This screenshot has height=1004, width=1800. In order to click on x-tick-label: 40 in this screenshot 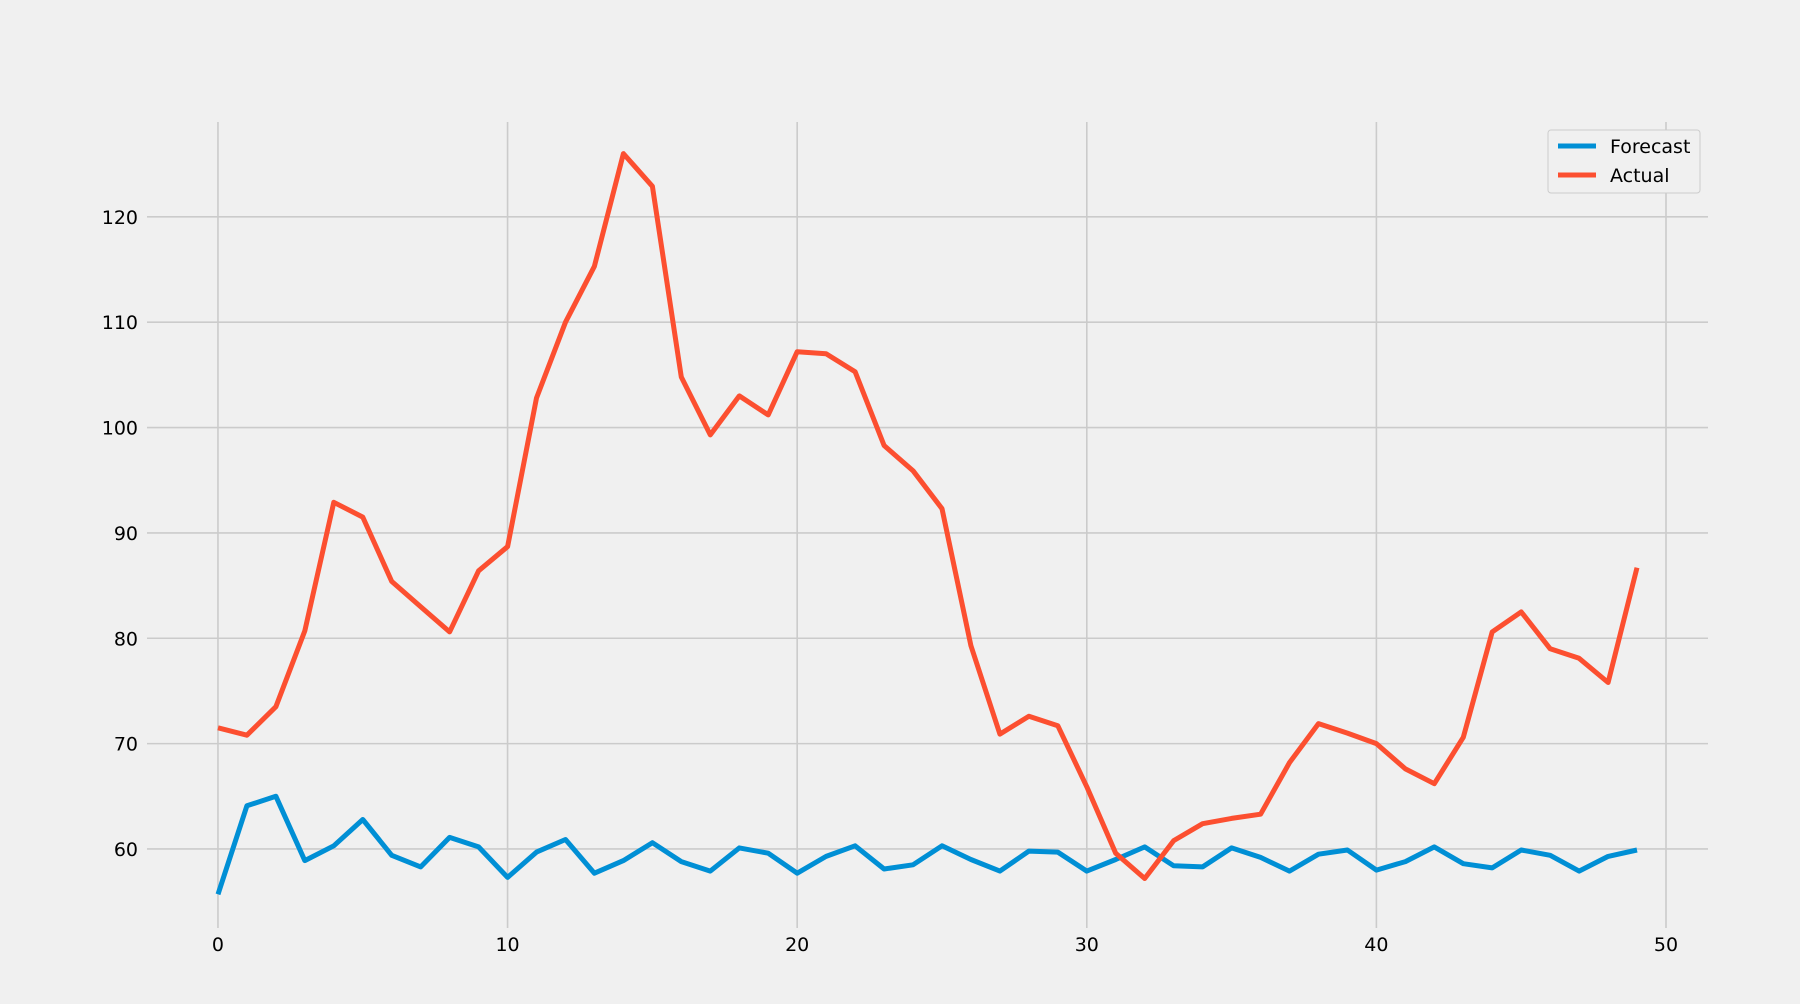, I will do `click(1376, 945)`.